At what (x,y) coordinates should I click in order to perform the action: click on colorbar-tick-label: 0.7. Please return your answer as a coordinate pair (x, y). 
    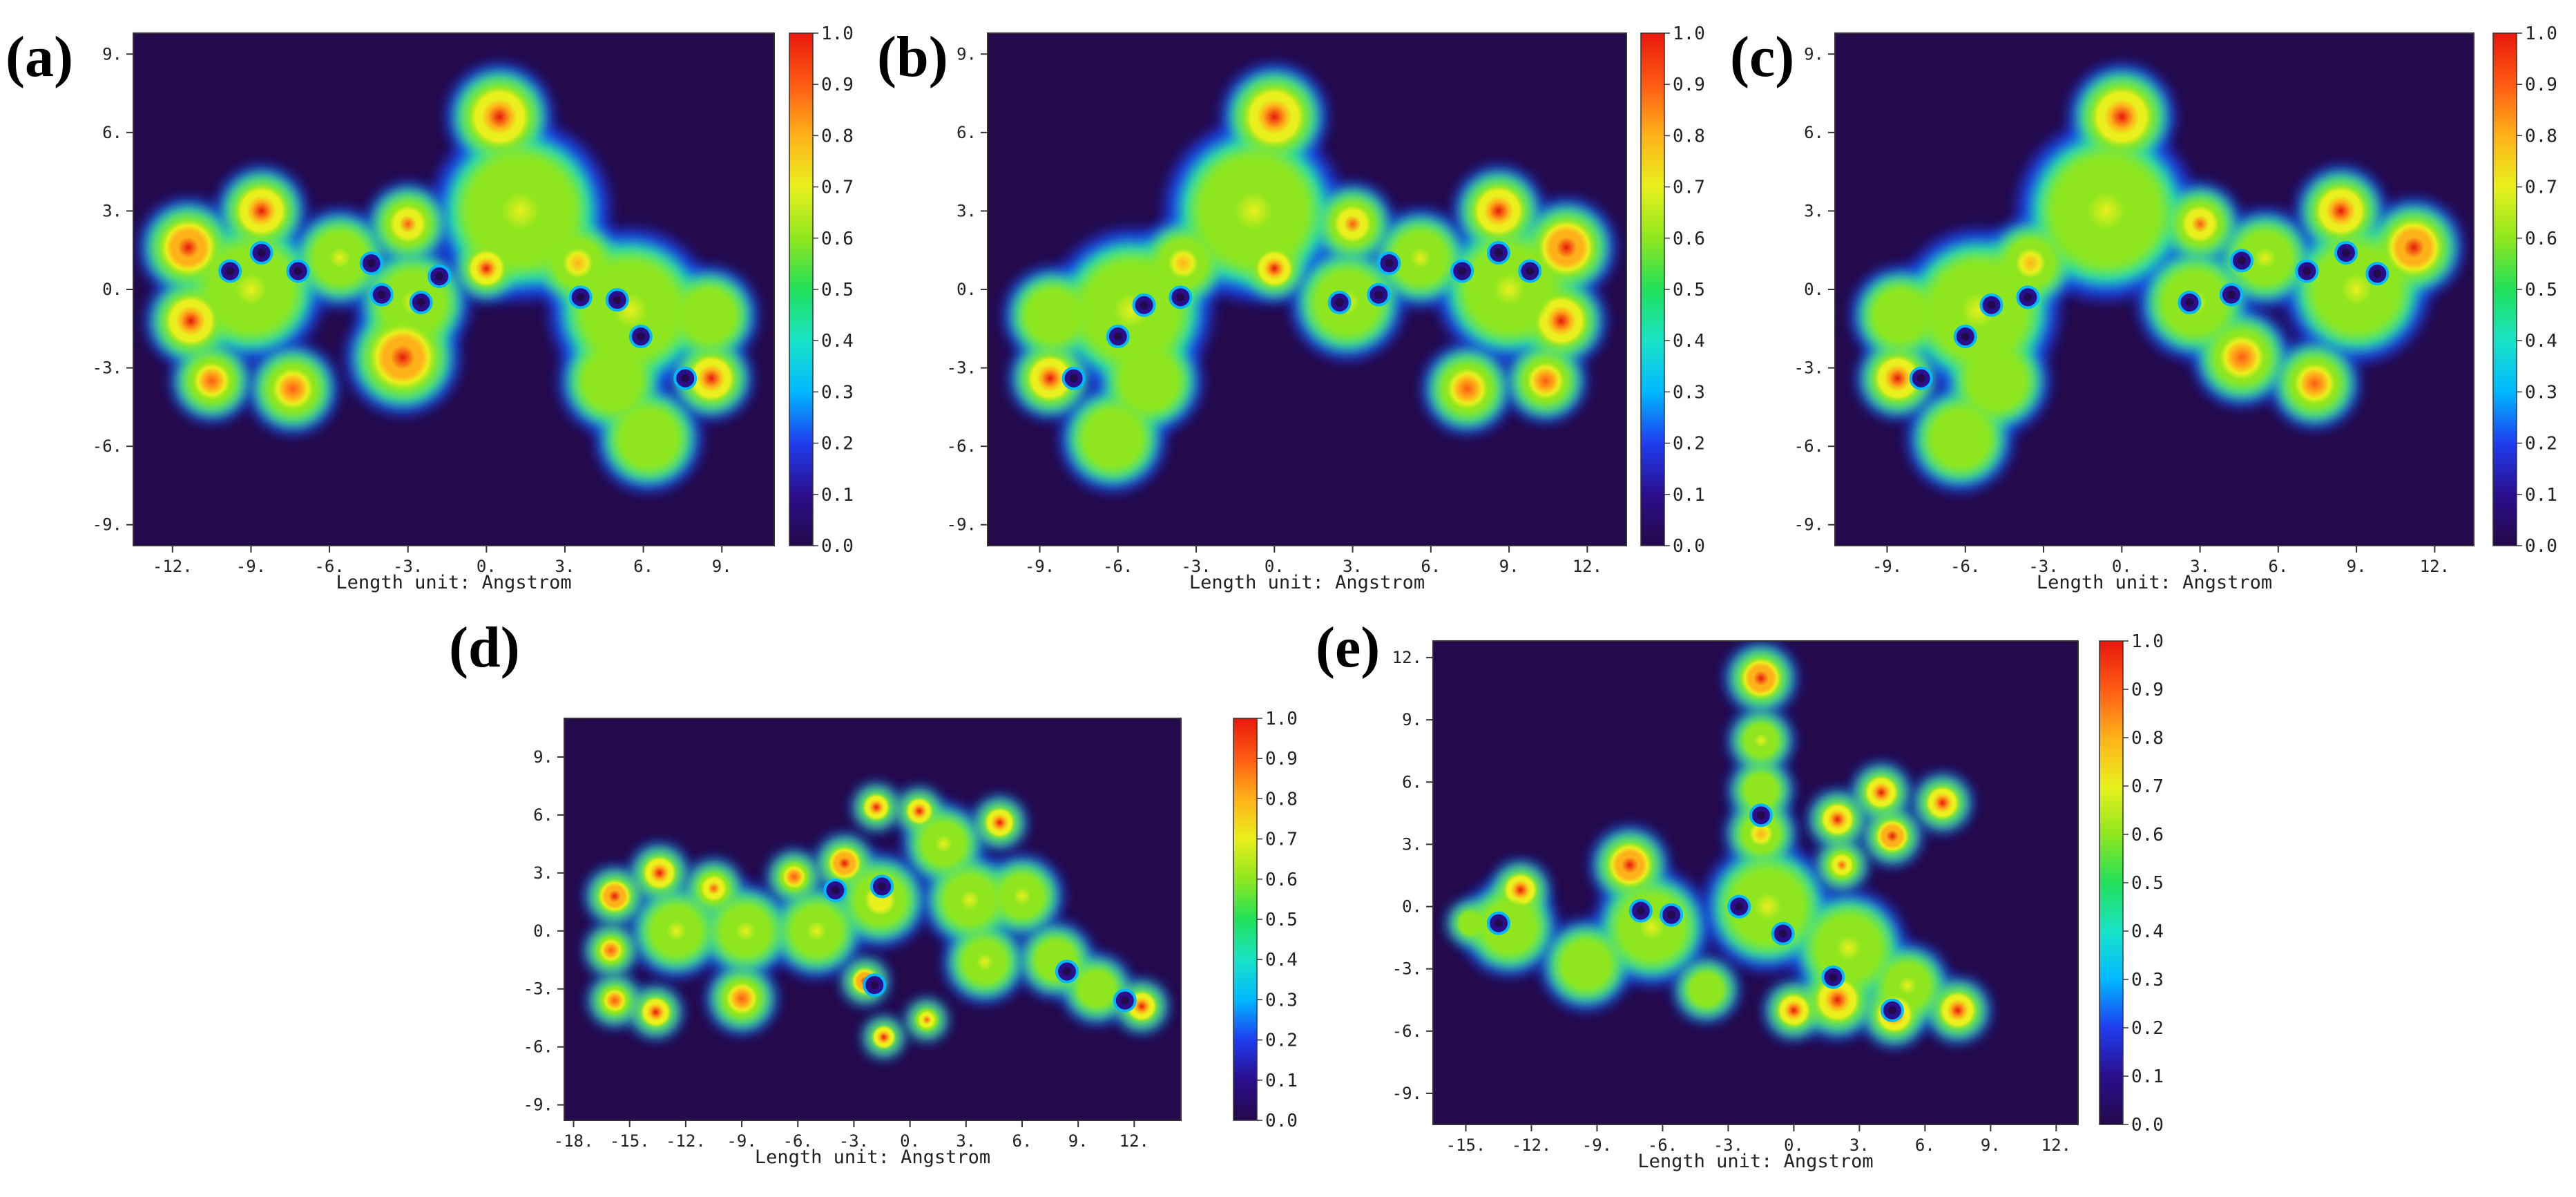
    Looking at the image, I should click on (2147, 786).